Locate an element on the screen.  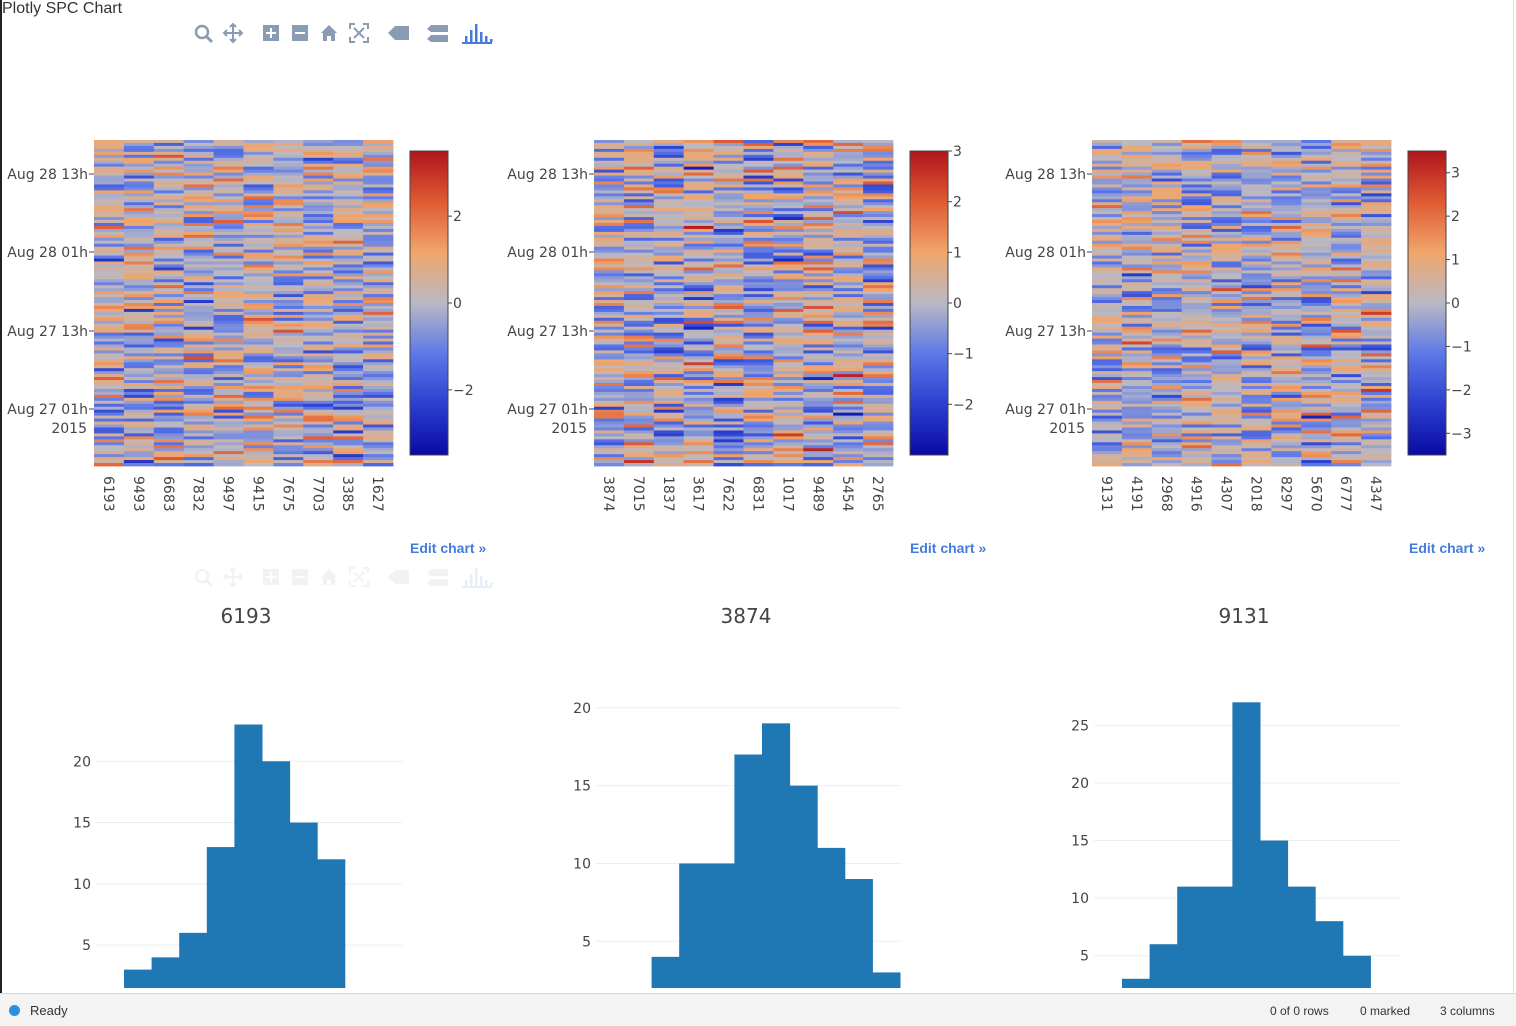
histogram-title: 3874 is located at coordinates (746, 616).